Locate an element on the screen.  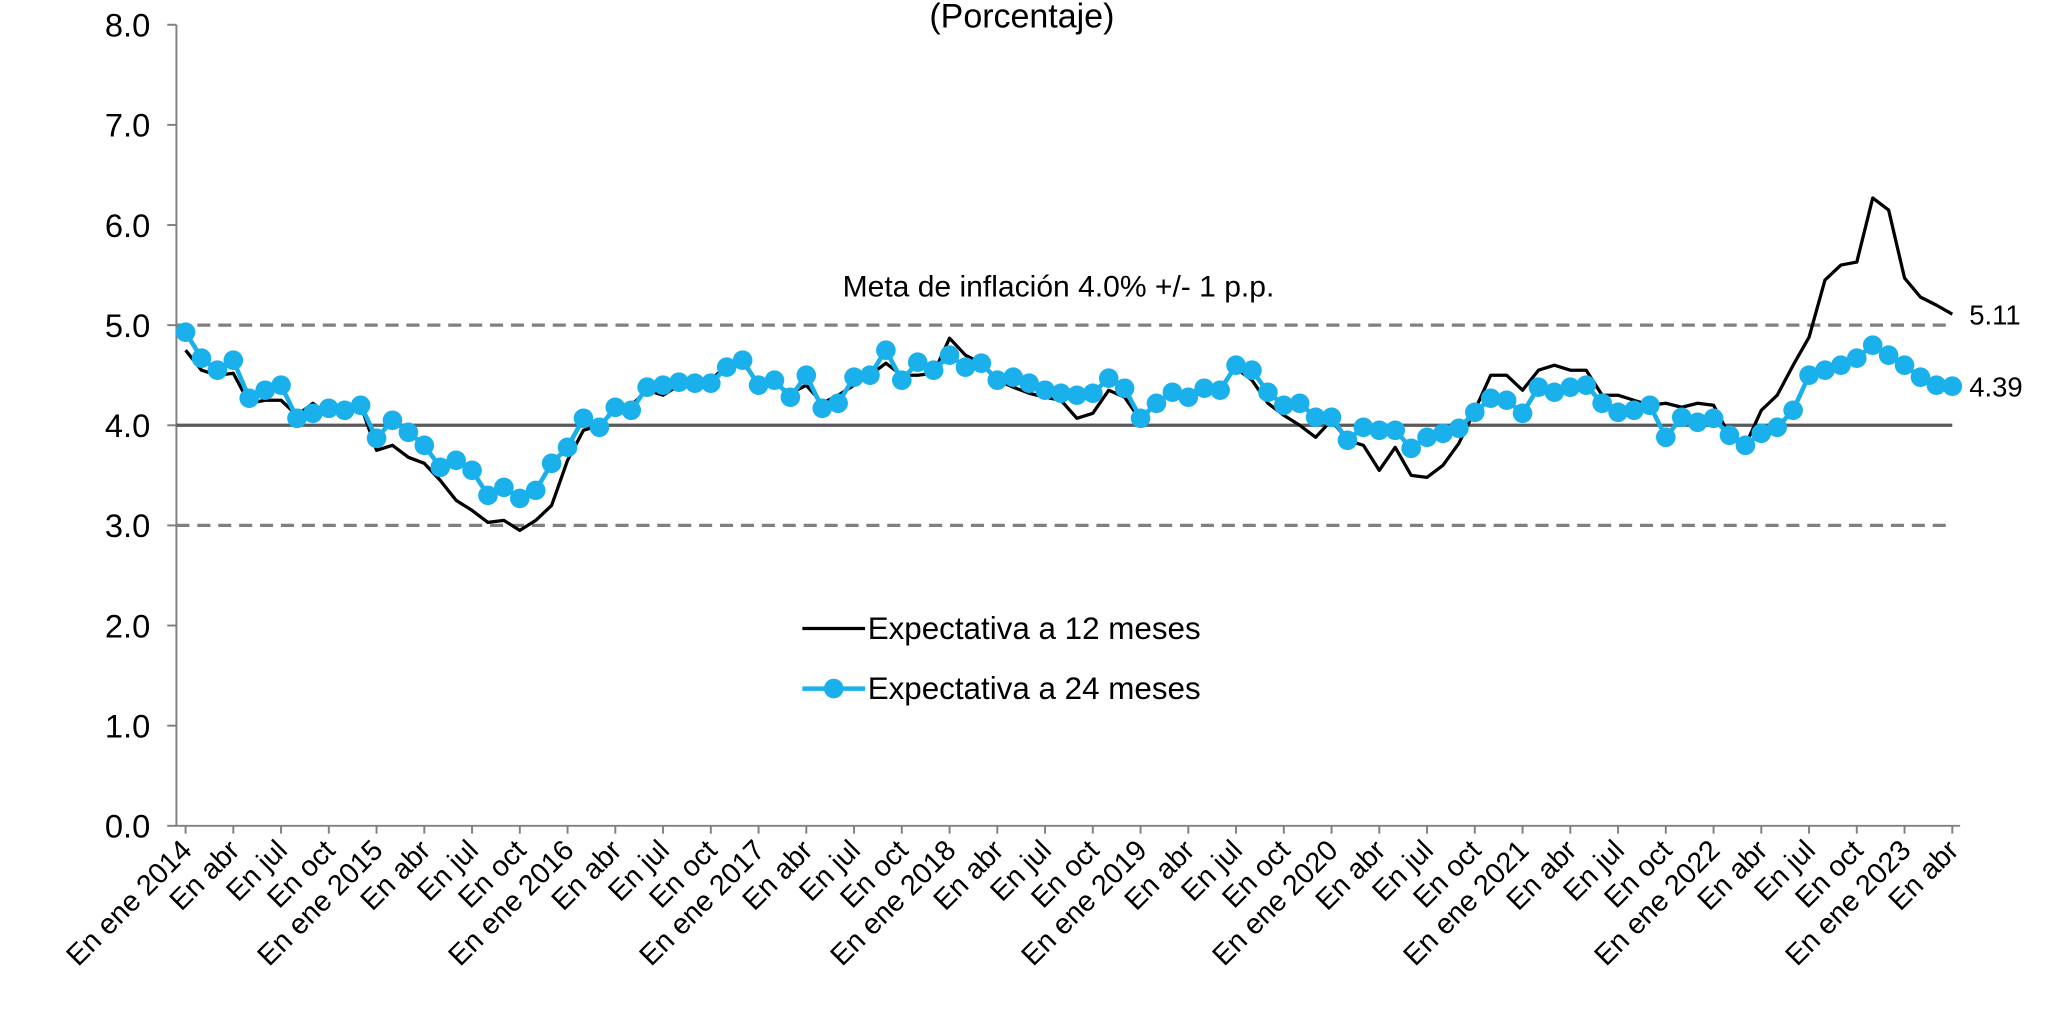
end-value-label: 4.39 is located at coordinates (1995, 387).